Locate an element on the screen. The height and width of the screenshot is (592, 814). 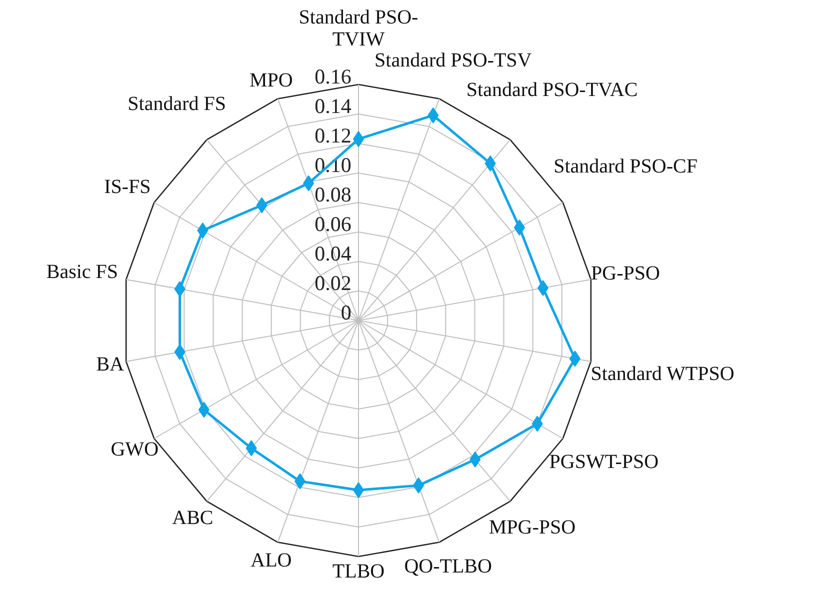
spoke-label: ABC is located at coordinates (193, 518).